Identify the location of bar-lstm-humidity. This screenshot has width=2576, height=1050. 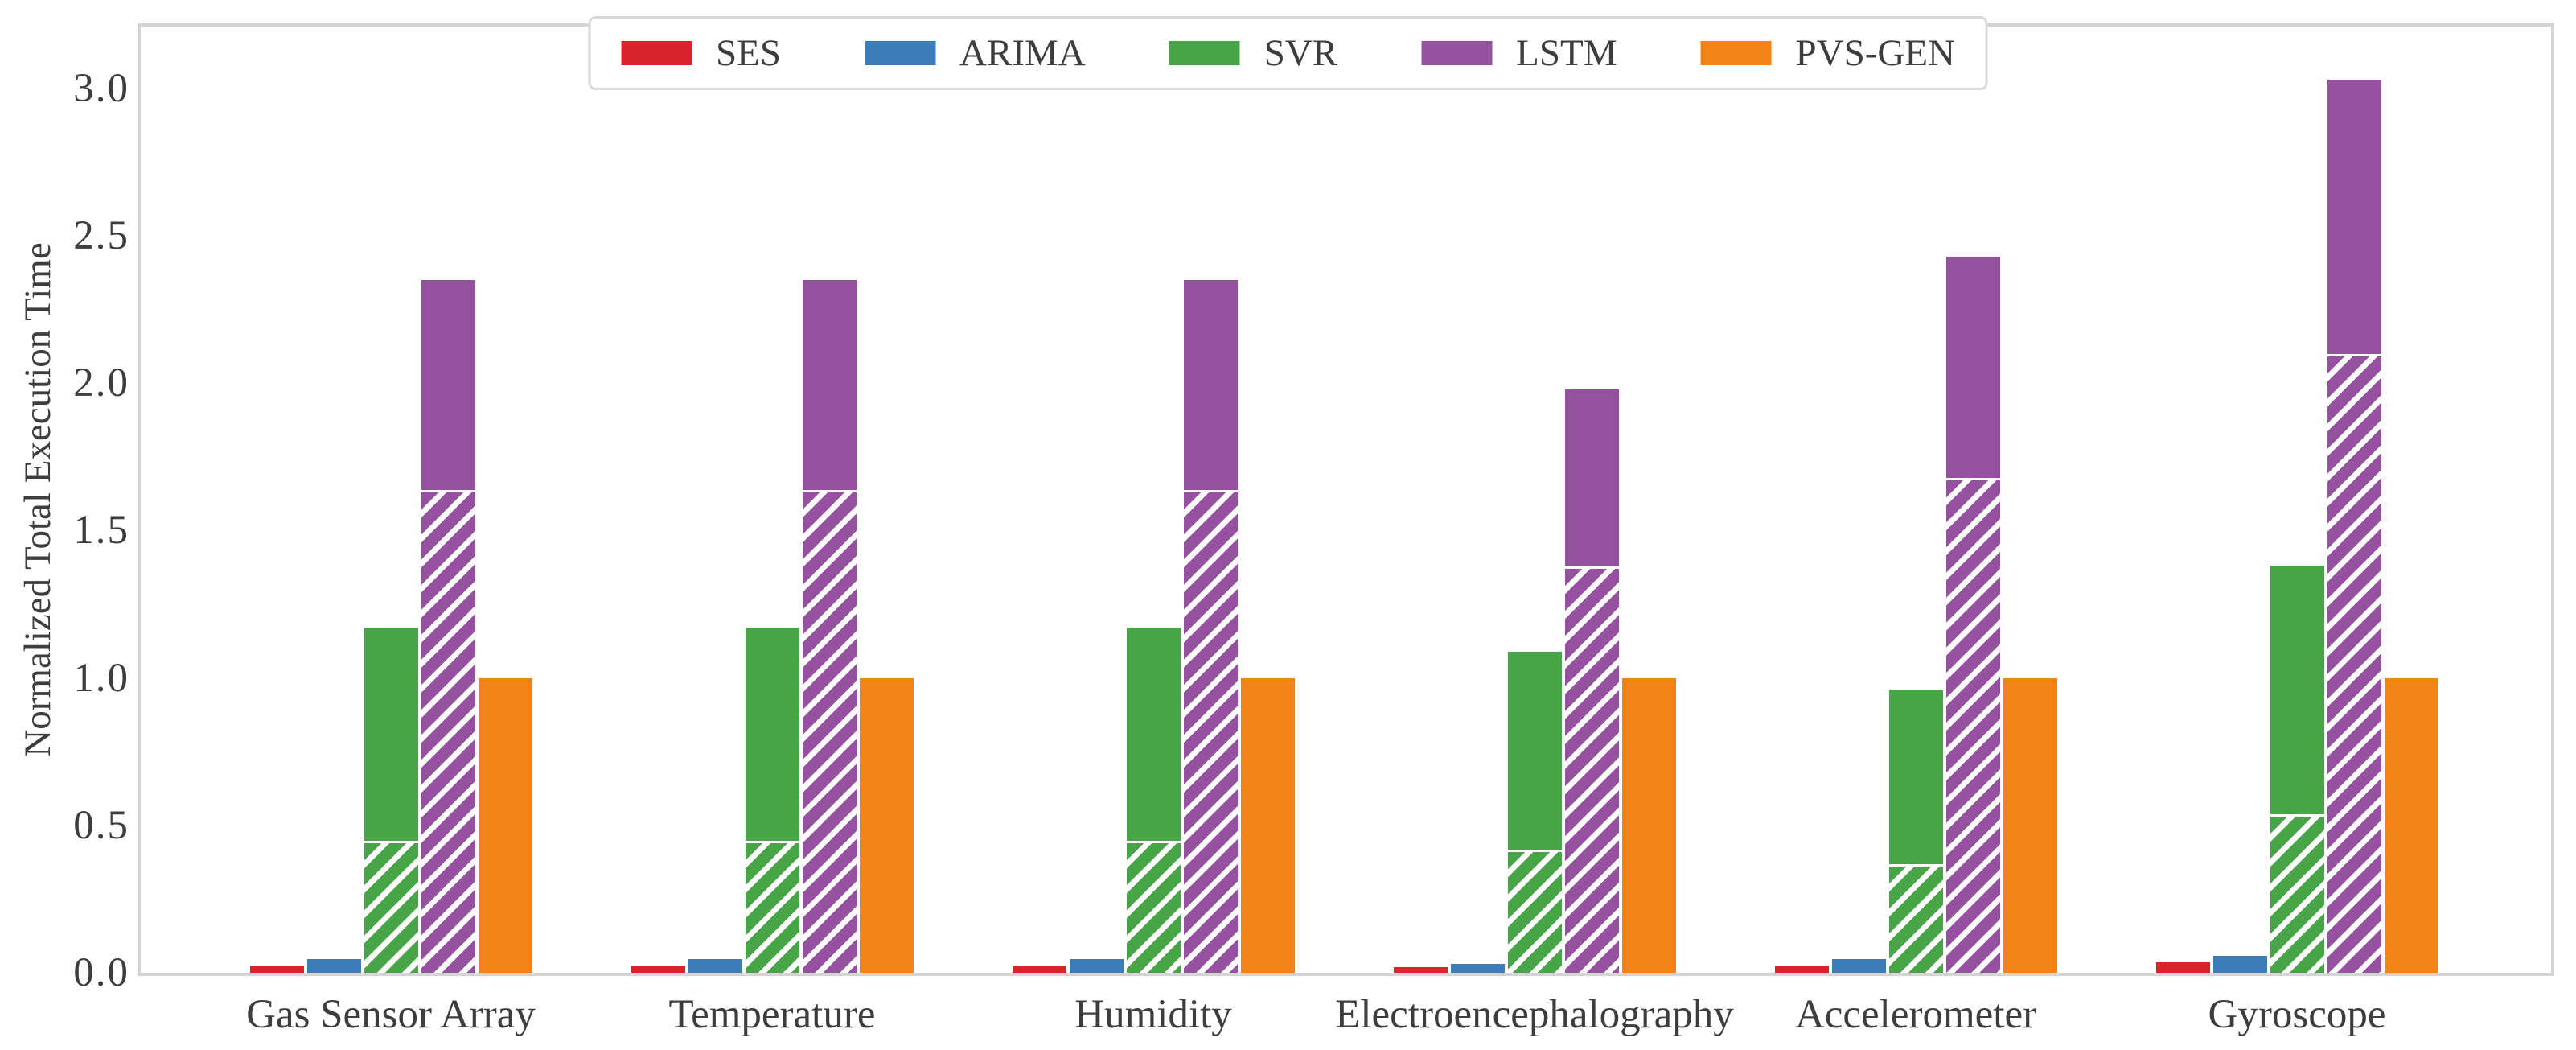
(1211, 626).